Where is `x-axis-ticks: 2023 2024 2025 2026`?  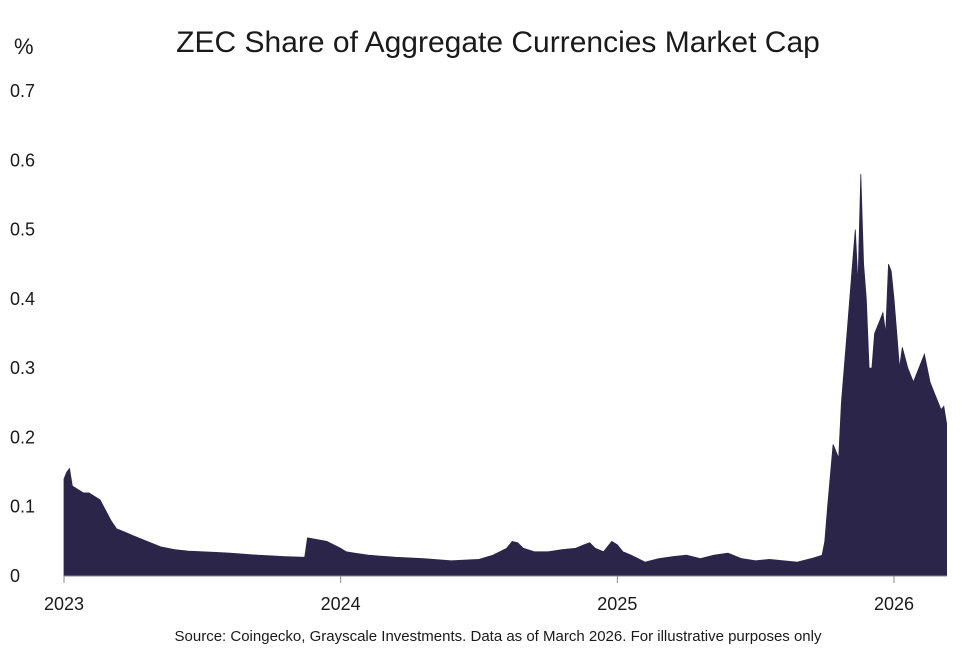 x-axis-ticks: 2023 2024 2025 2026 is located at coordinates (479, 595).